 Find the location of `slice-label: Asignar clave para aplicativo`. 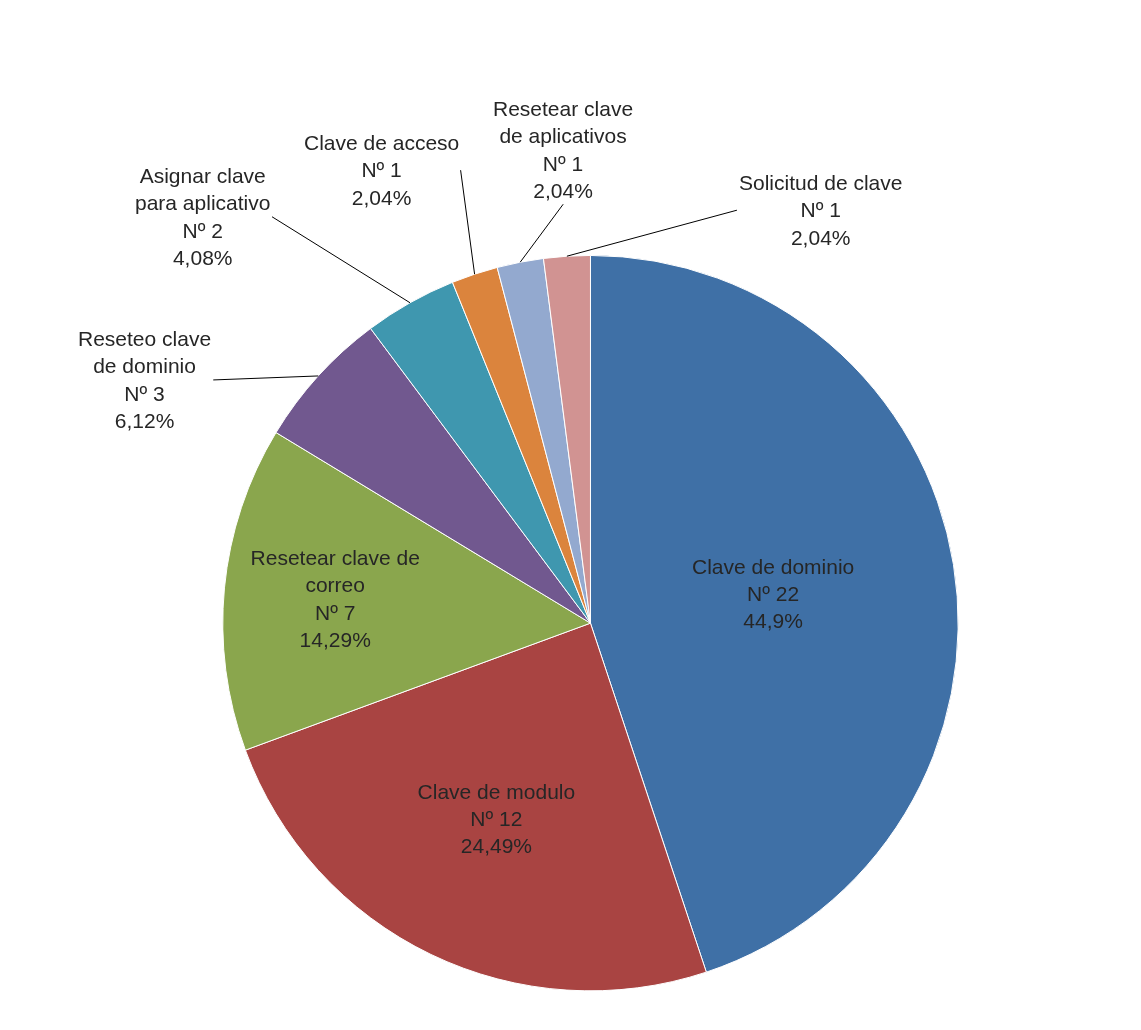

slice-label: Asignar clave para aplicativo is located at coordinates (203, 189).